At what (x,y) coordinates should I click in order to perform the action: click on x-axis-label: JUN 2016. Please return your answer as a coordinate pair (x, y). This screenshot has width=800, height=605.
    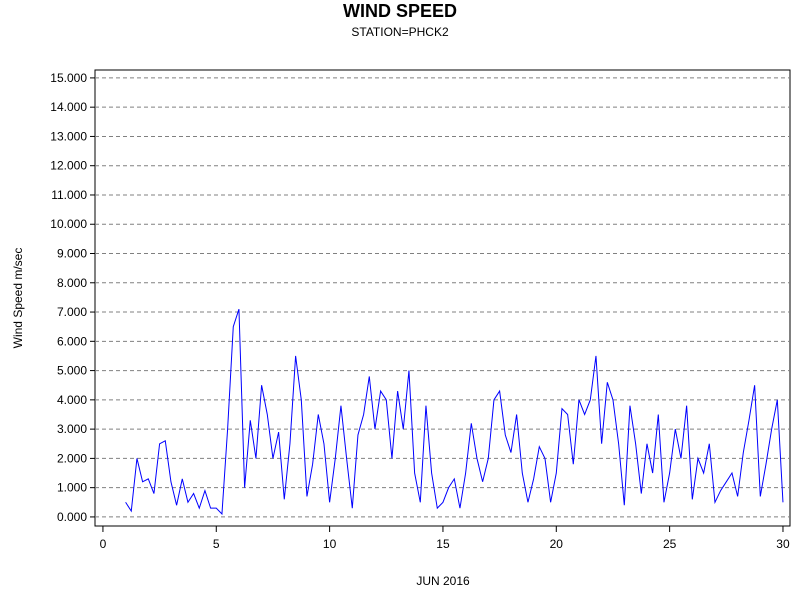
    Looking at the image, I should click on (443, 581).